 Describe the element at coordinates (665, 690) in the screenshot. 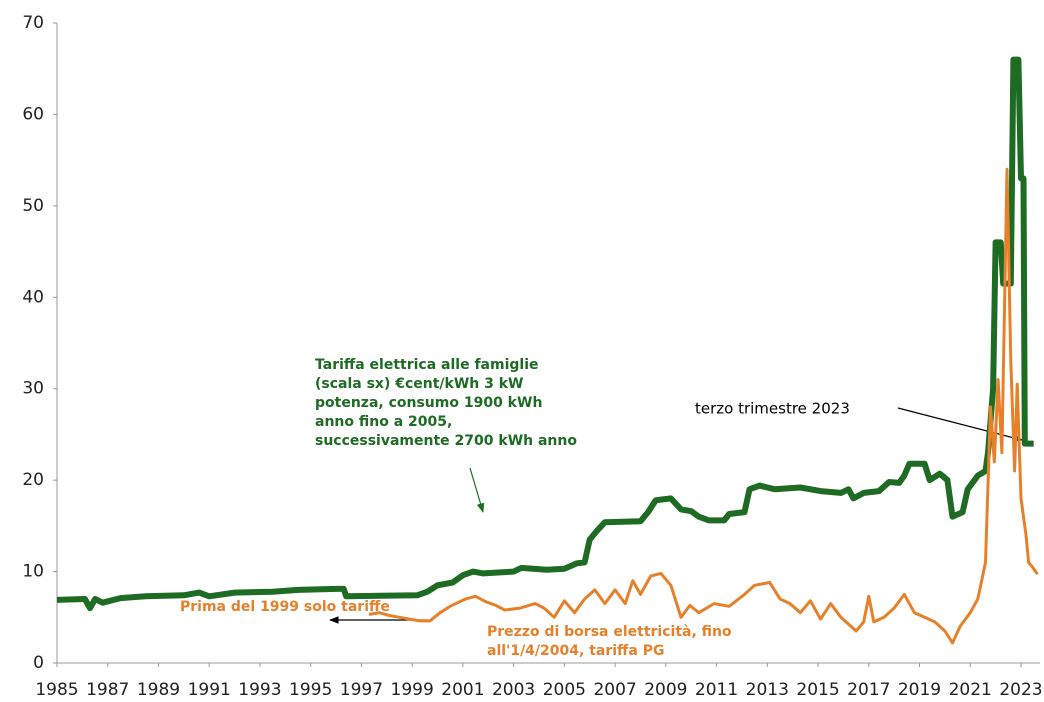

I see `x-tick-label: 2009` at that location.